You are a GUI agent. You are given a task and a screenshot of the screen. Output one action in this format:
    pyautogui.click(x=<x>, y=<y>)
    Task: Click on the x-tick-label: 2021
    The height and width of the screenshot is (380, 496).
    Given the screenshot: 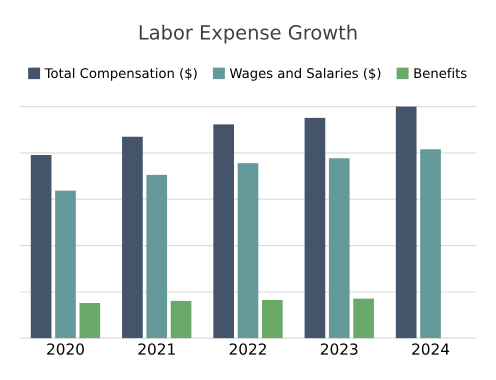 What is the action you would take?
    pyautogui.click(x=156, y=349)
    